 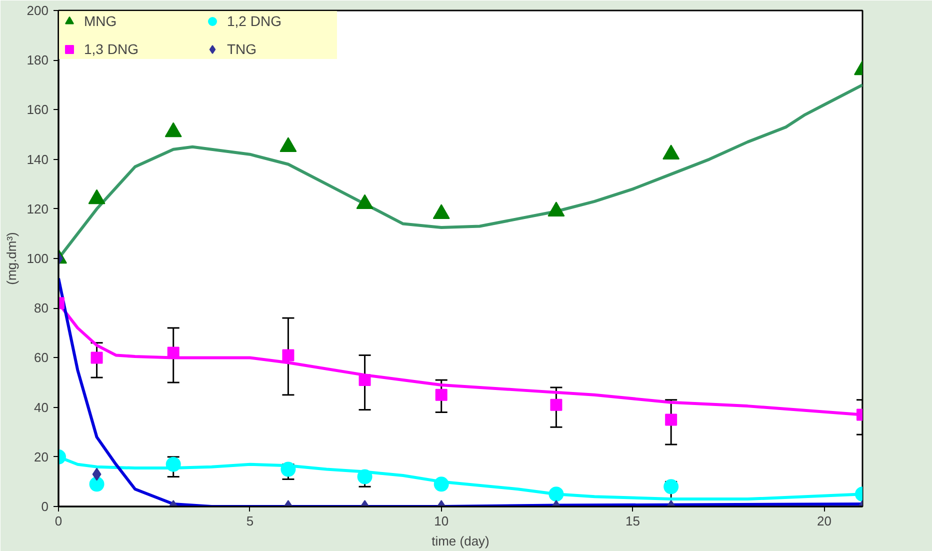 What do you see at coordinates (250, 521) in the screenshot?
I see `x-tick-label: 5` at bounding box center [250, 521].